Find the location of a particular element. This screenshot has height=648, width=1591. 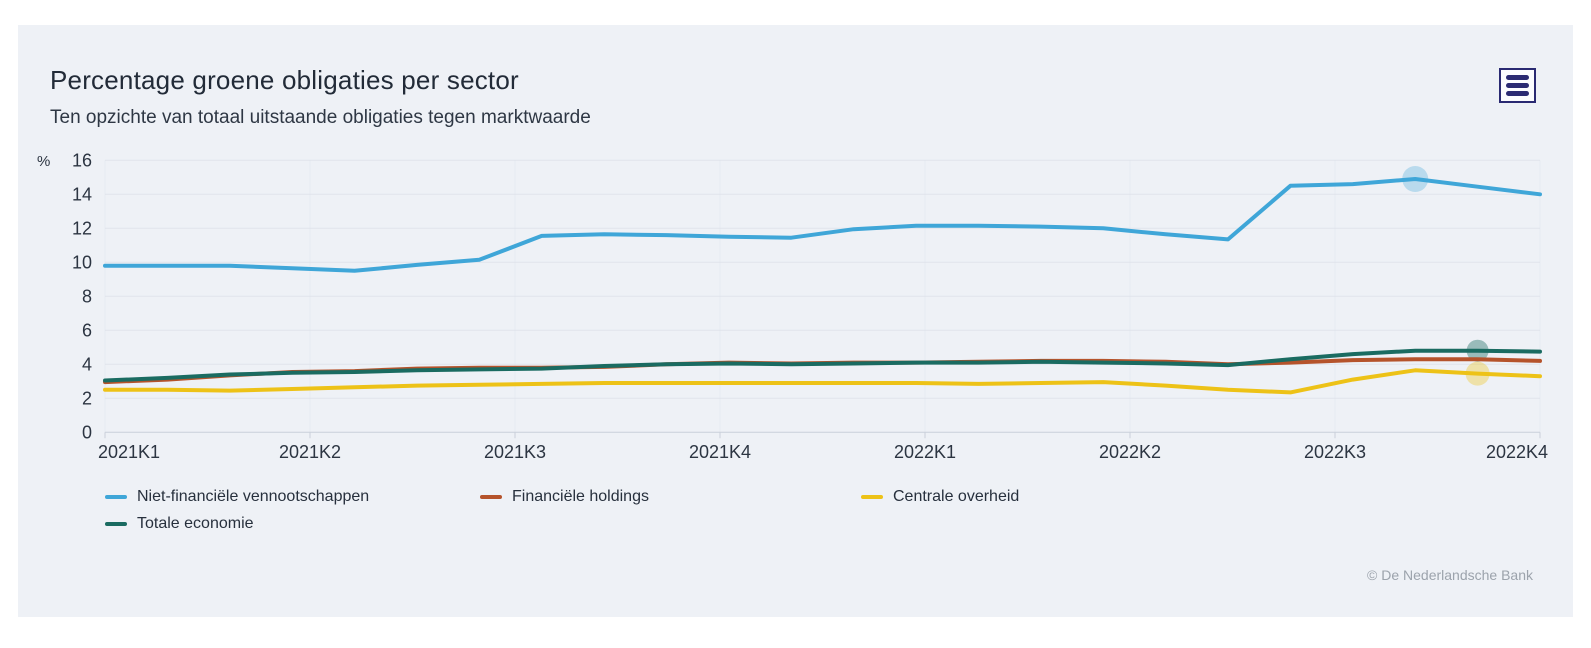

legend-label: Totale economie is located at coordinates (195, 523).